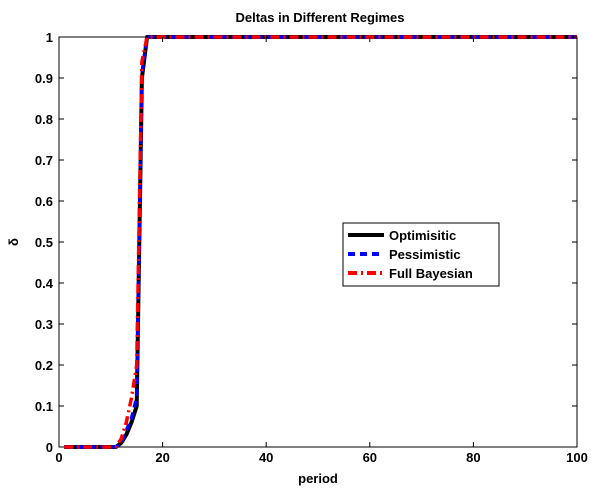 Image resolution: width=591 pixels, height=492 pixels. Describe the element at coordinates (58, 457) in the screenshot. I see `x-tick-label: 0` at that location.